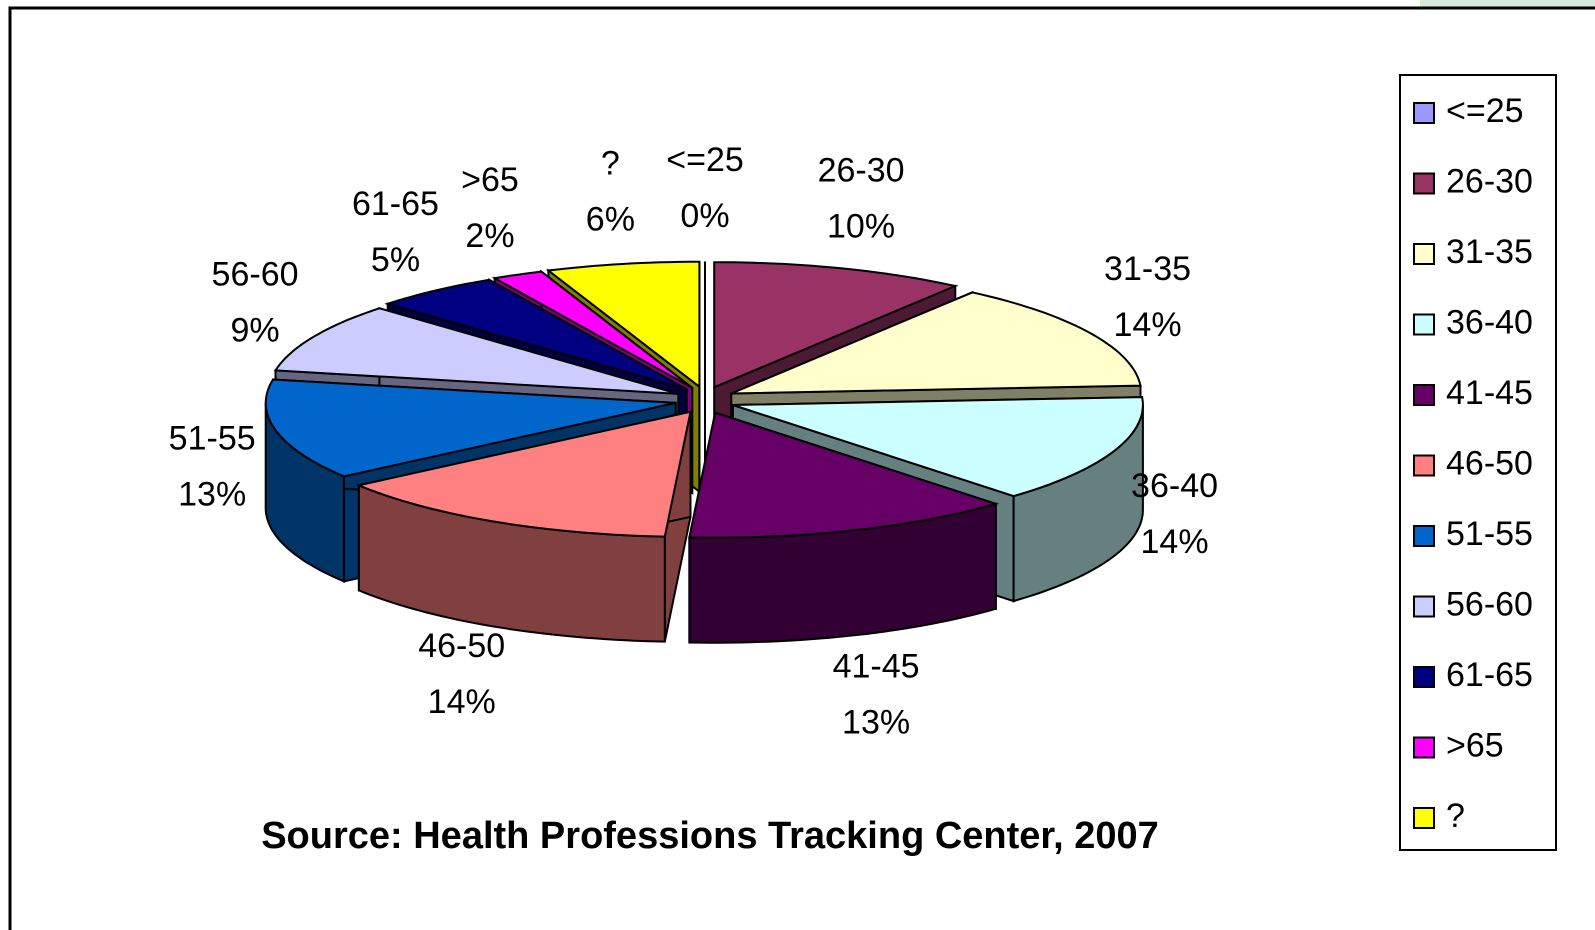  What do you see at coordinates (1489, 322) in the screenshot?
I see `legend-label: 36-40` at bounding box center [1489, 322].